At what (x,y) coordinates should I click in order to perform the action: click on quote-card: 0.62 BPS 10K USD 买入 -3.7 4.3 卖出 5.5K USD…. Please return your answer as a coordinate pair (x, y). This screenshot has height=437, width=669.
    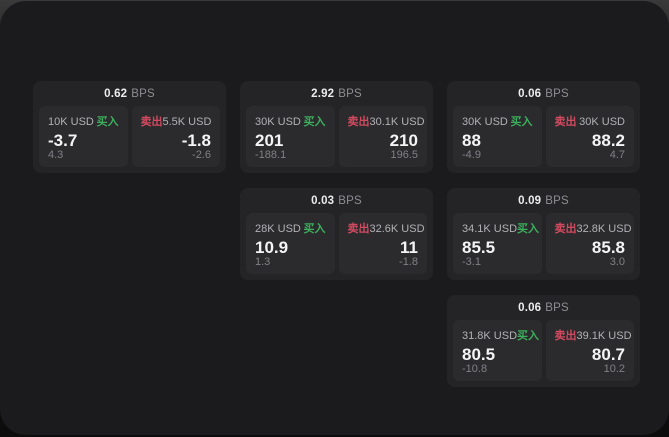
    Looking at the image, I should click on (129, 127).